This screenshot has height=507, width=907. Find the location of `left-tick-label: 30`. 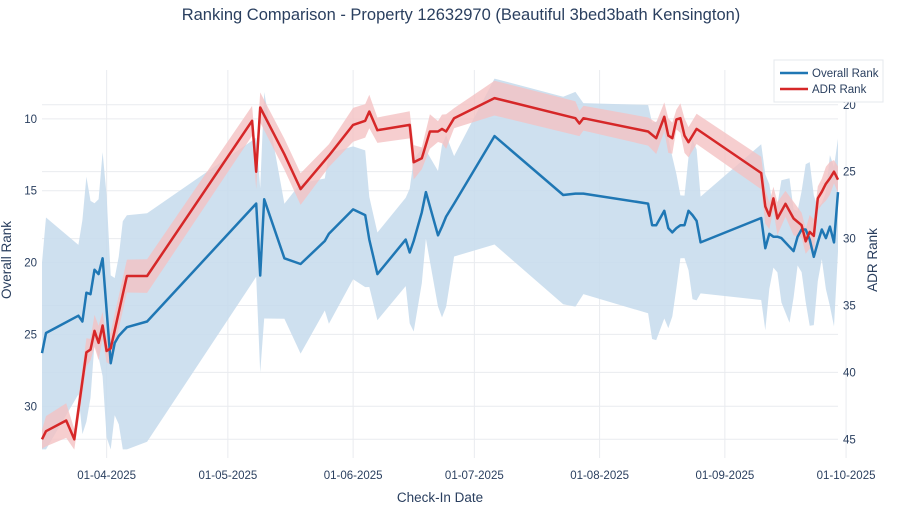

left-tick-label: 30 is located at coordinates (30, 407).